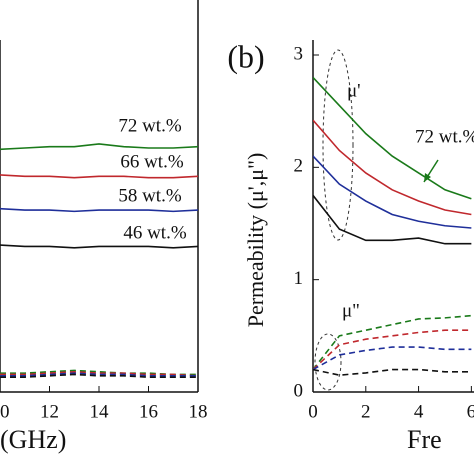 This screenshot has width=474, height=474. I want to click on mu-double-ellipse, so click(328, 362).